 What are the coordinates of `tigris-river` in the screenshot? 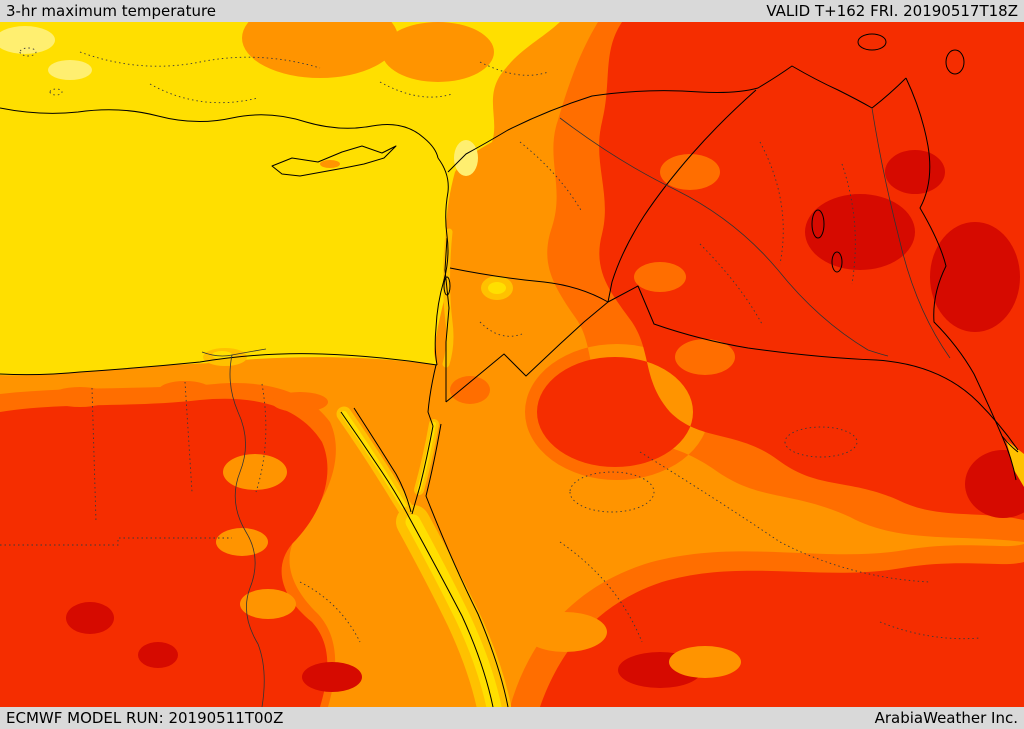 It's located at (911, 233).